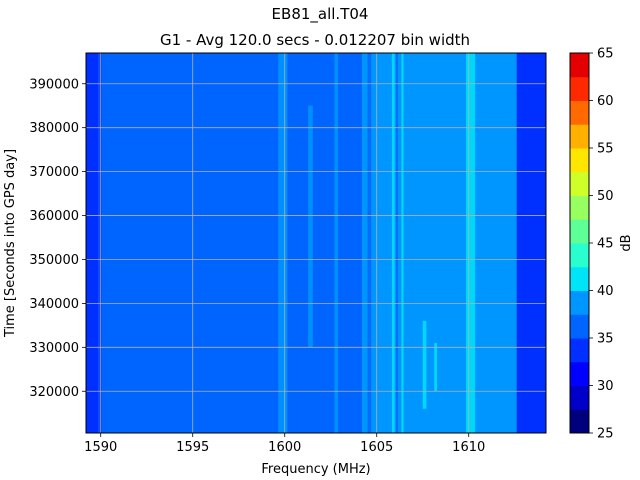 The image size is (640, 480). What do you see at coordinates (376, 447) in the screenshot?
I see `x-tick-label: 1605` at bounding box center [376, 447].